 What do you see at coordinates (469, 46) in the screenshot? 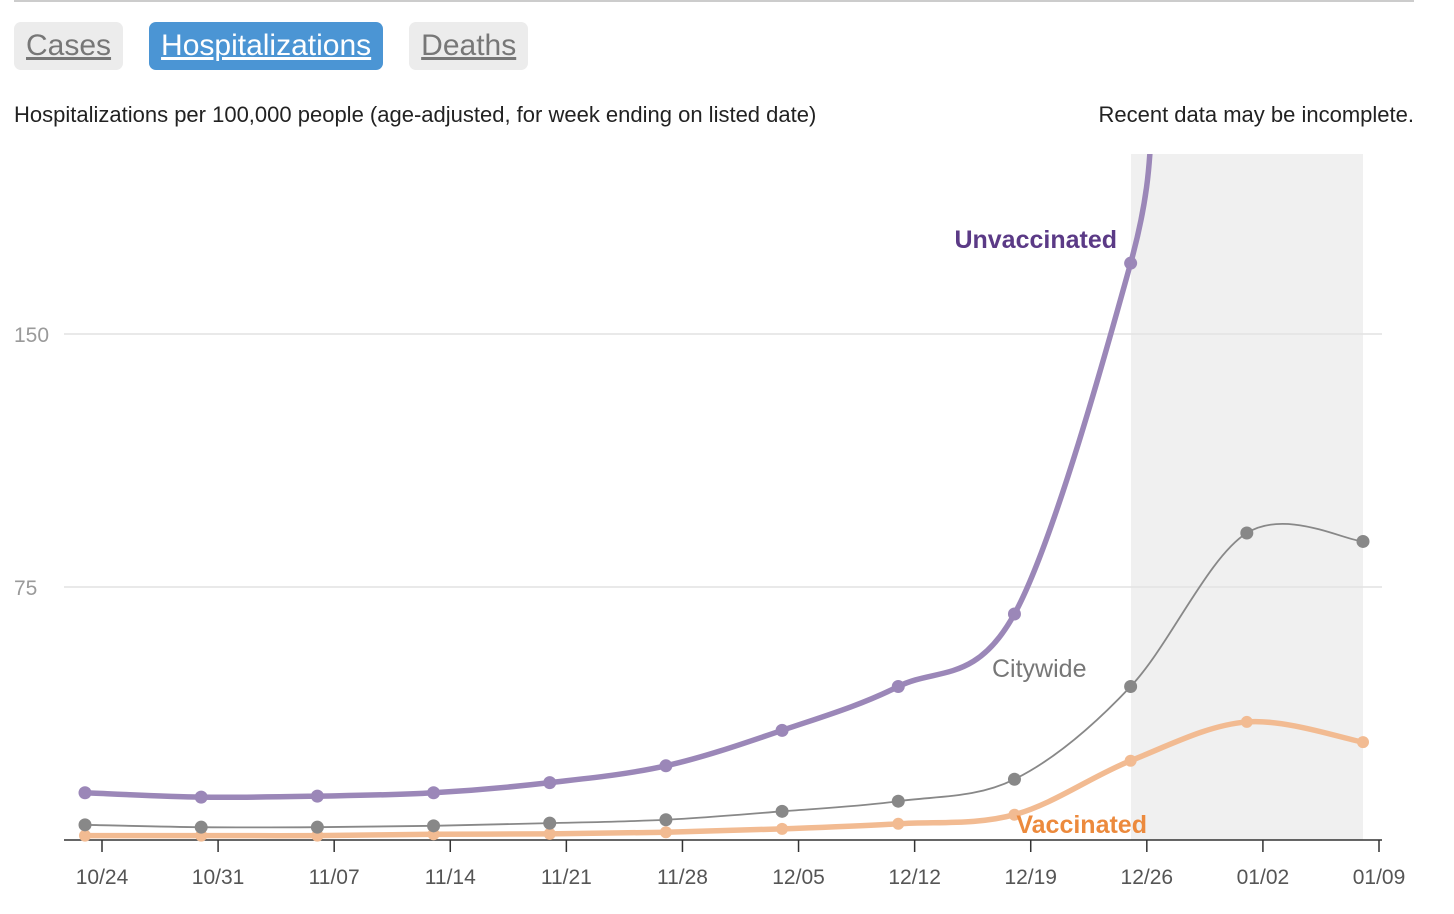
I see `tab-deaths: Deaths` at bounding box center [469, 46].